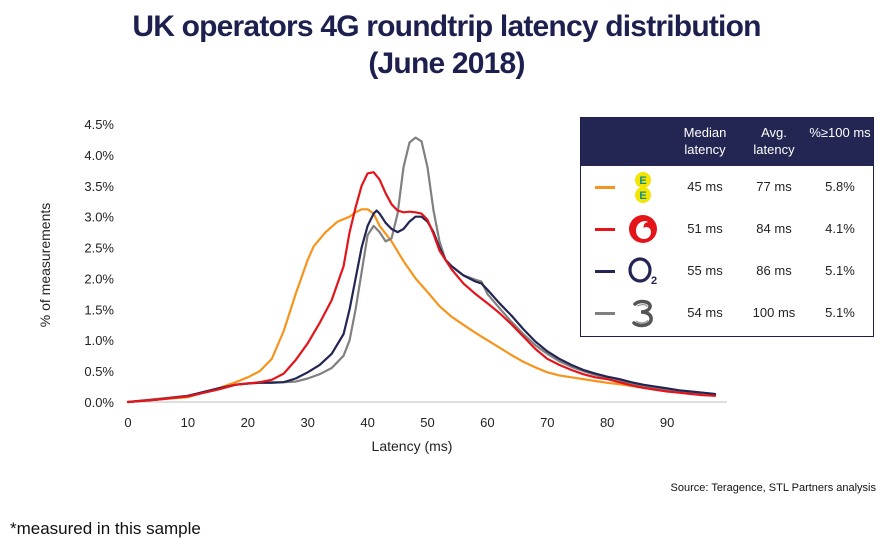 The height and width of the screenshot is (555, 893). What do you see at coordinates (774, 228) in the screenshot?
I see `vodafone-avg: 84 ms` at bounding box center [774, 228].